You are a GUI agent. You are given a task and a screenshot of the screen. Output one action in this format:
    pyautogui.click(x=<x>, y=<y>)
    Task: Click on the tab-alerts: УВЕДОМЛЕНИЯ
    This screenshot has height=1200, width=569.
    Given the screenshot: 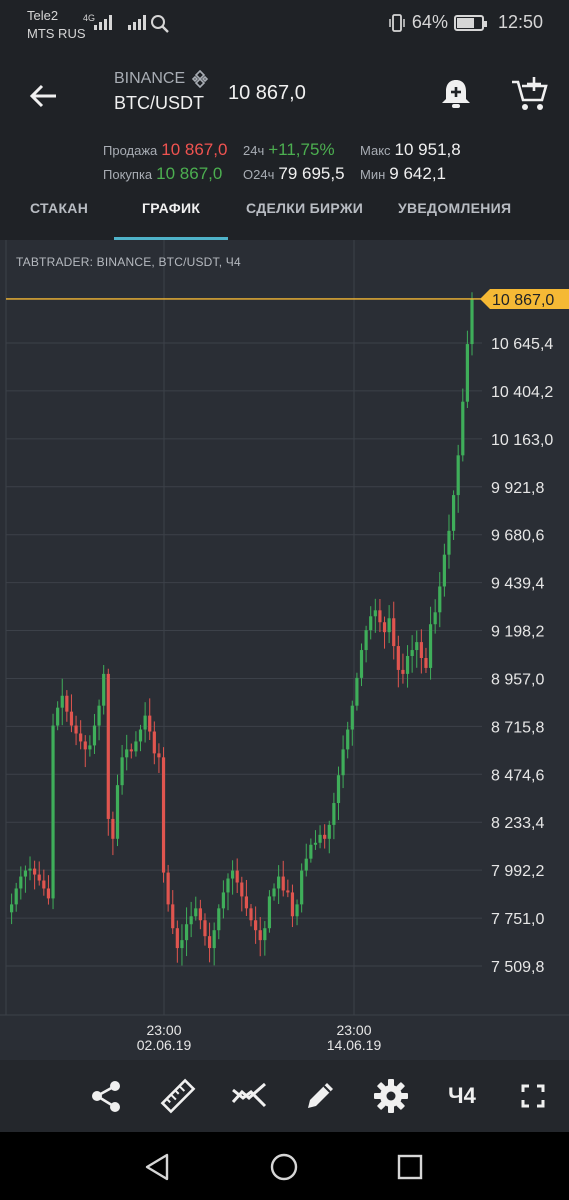 What is the action you would take?
    pyautogui.click(x=455, y=208)
    